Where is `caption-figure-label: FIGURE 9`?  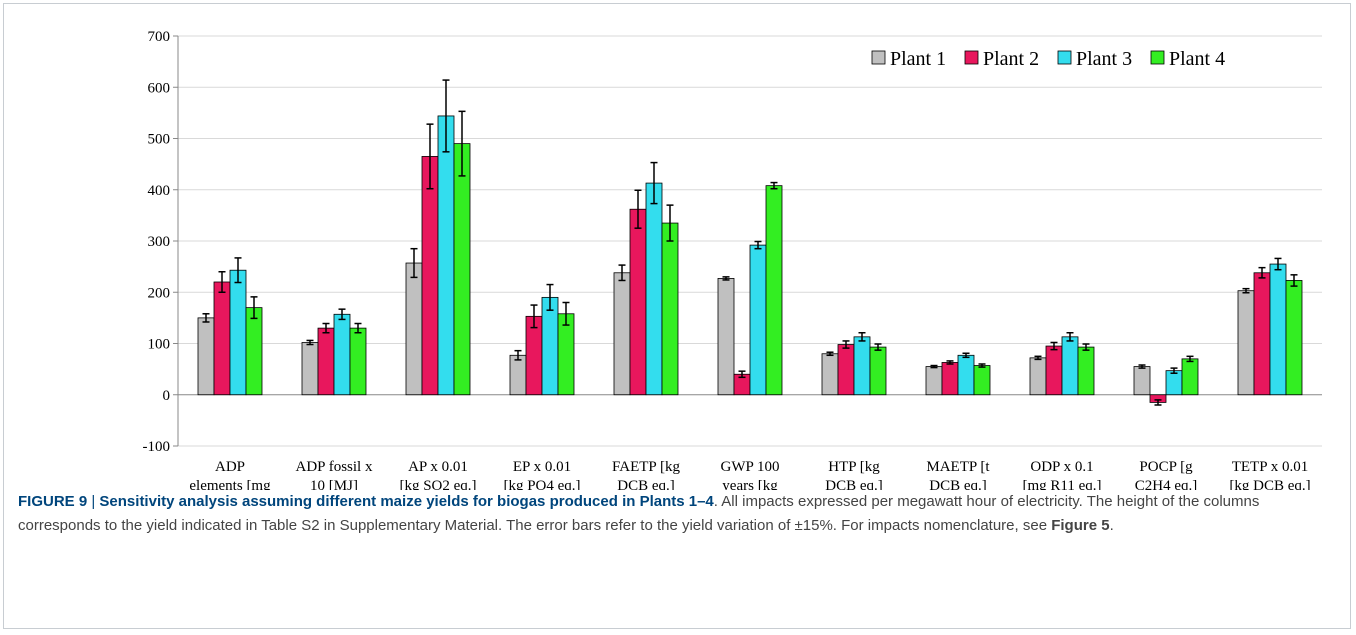
caption-figure-label: FIGURE 9 is located at coordinates (53, 501).